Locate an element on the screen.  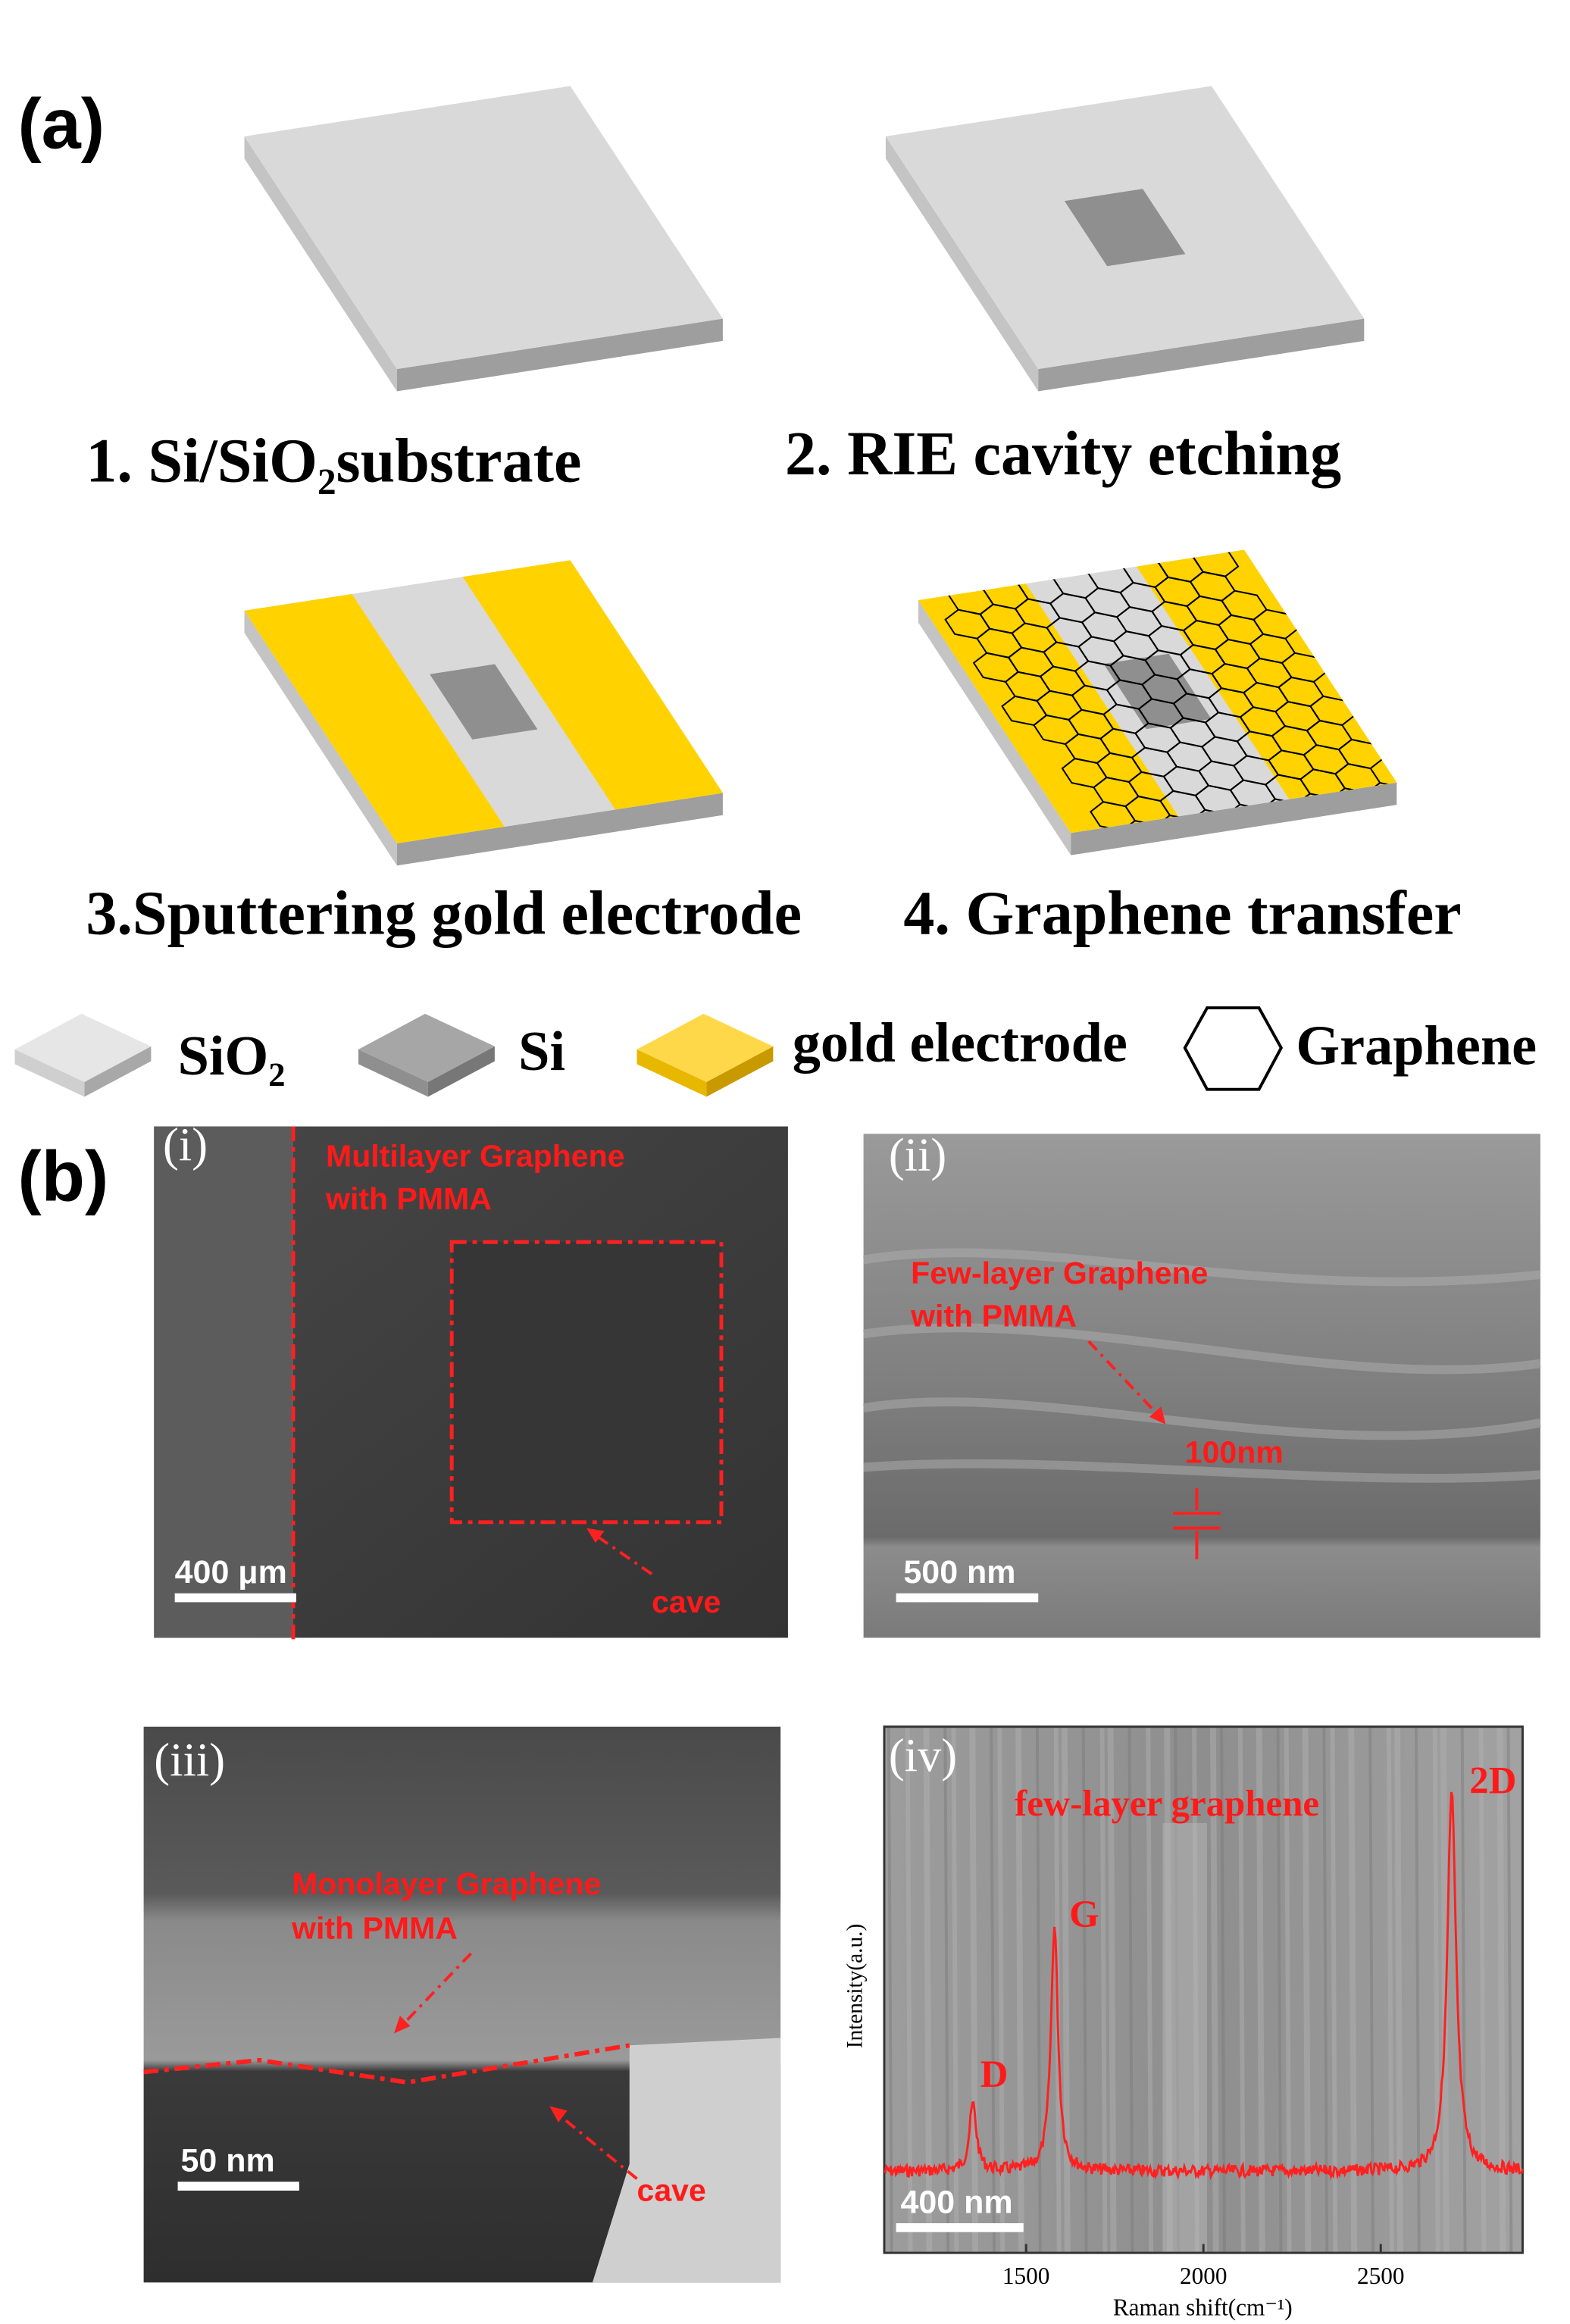
x-axis-label: Raman shift(cm⁻¹) is located at coordinates (1203, 2307).